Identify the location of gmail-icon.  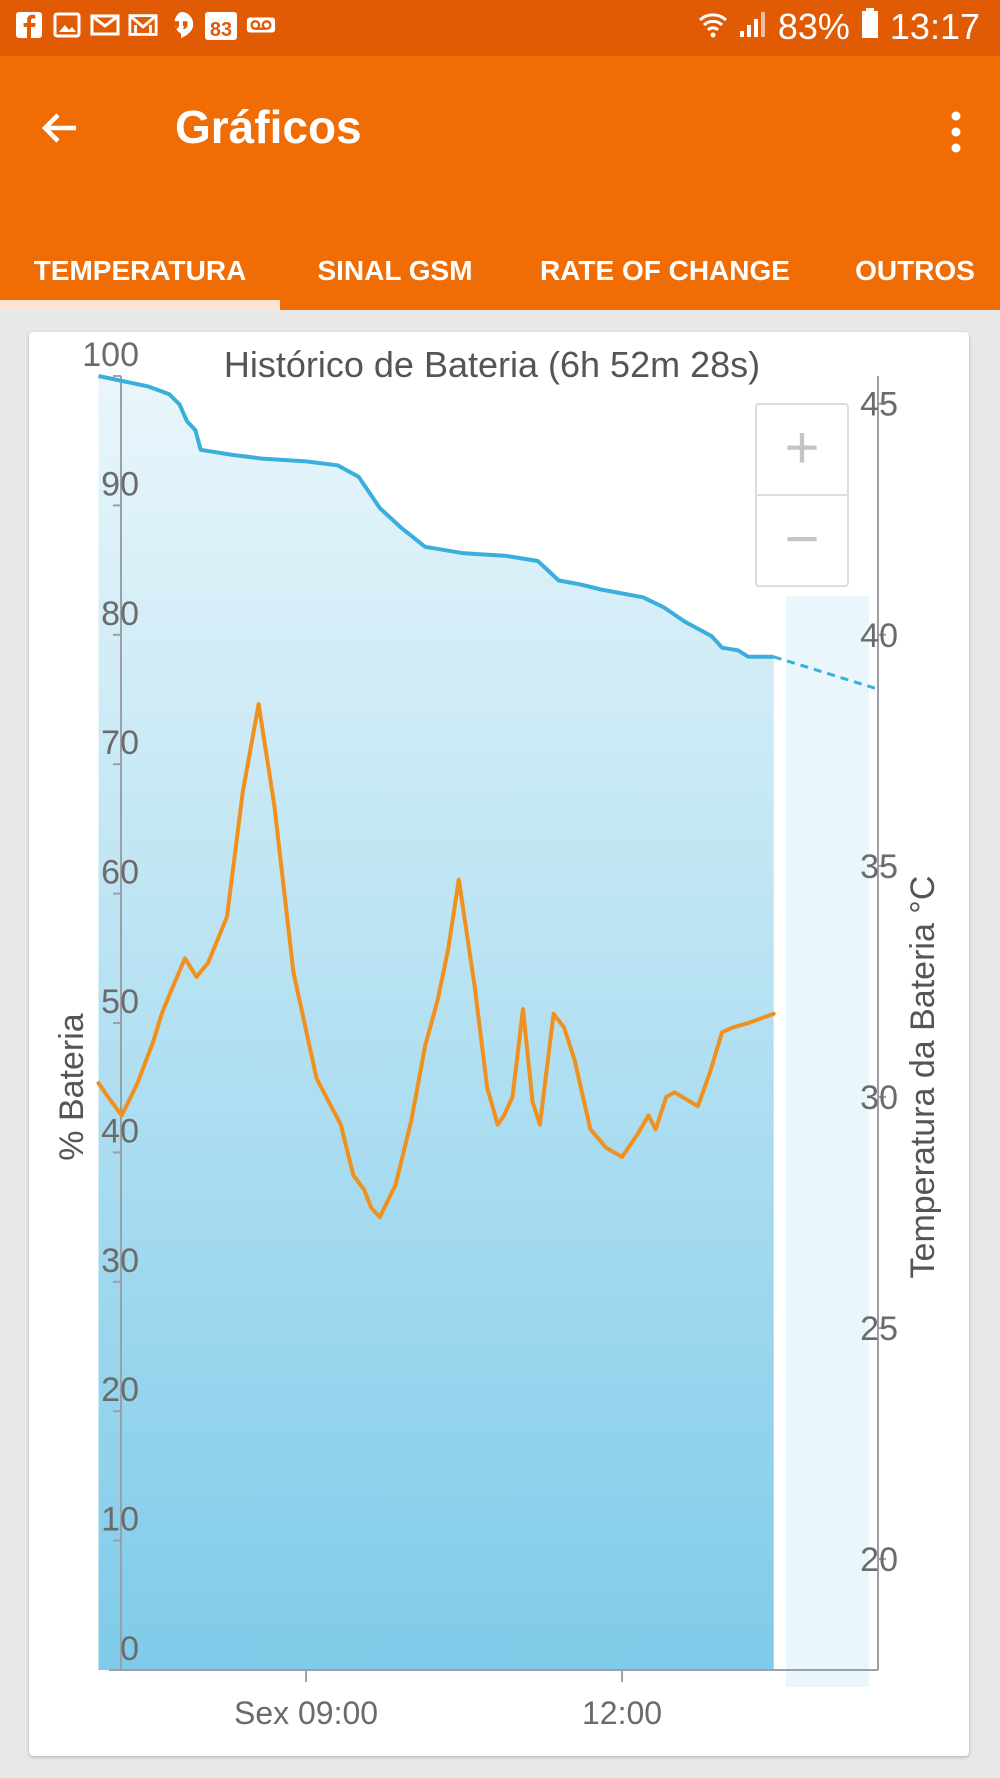
(143, 25).